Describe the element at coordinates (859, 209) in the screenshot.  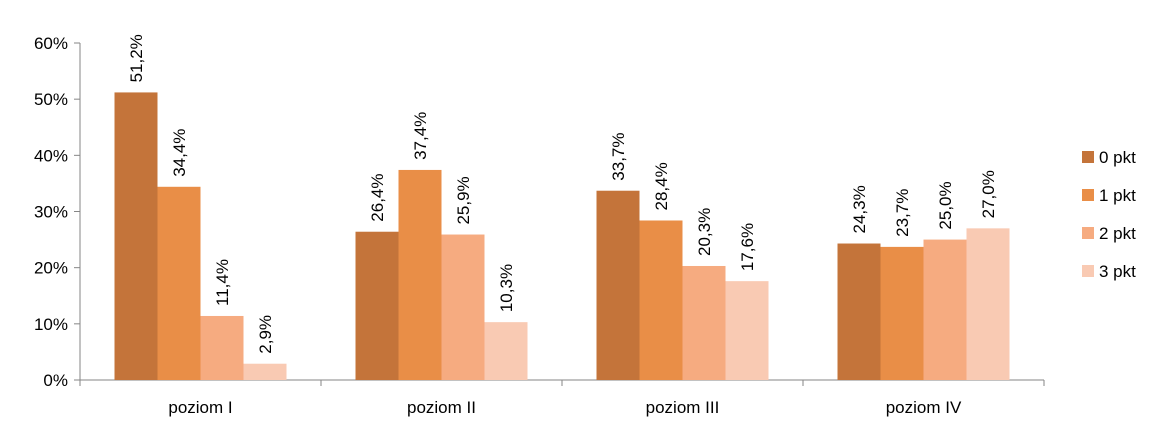
I see `data-label: 24,3%` at that location.